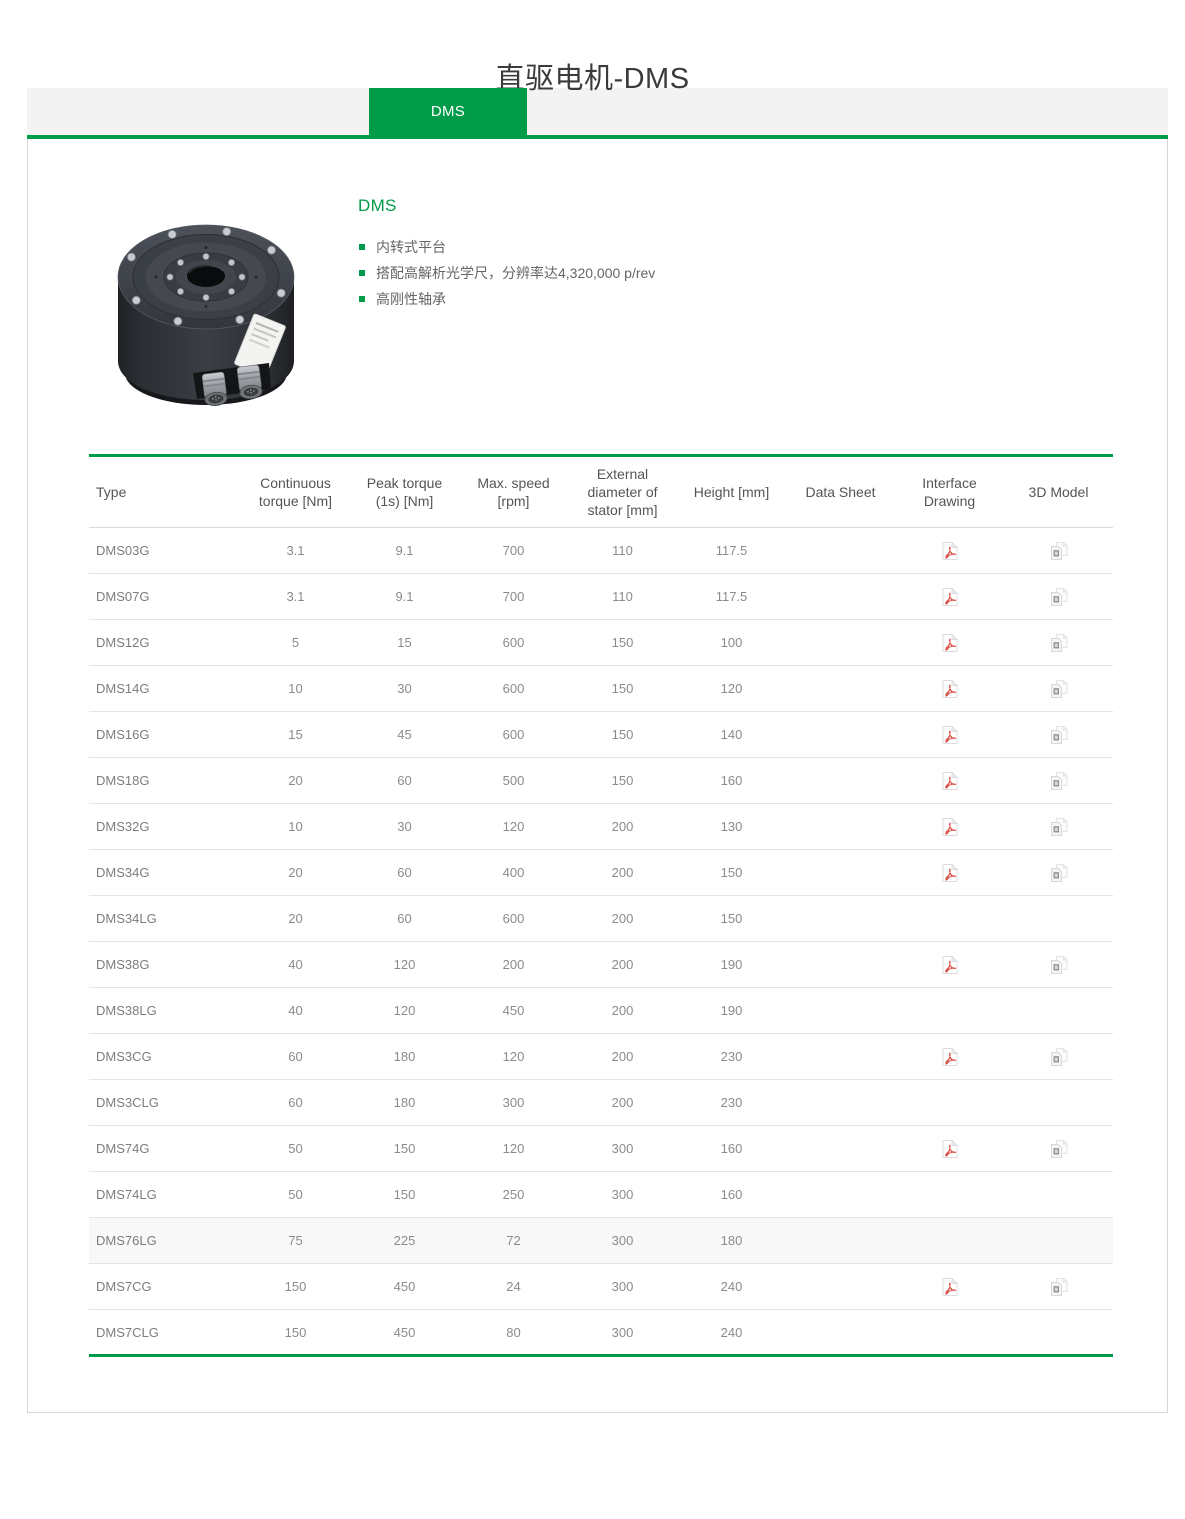  I want to click on cell-peak-torque: 150, so click(404, 1148).